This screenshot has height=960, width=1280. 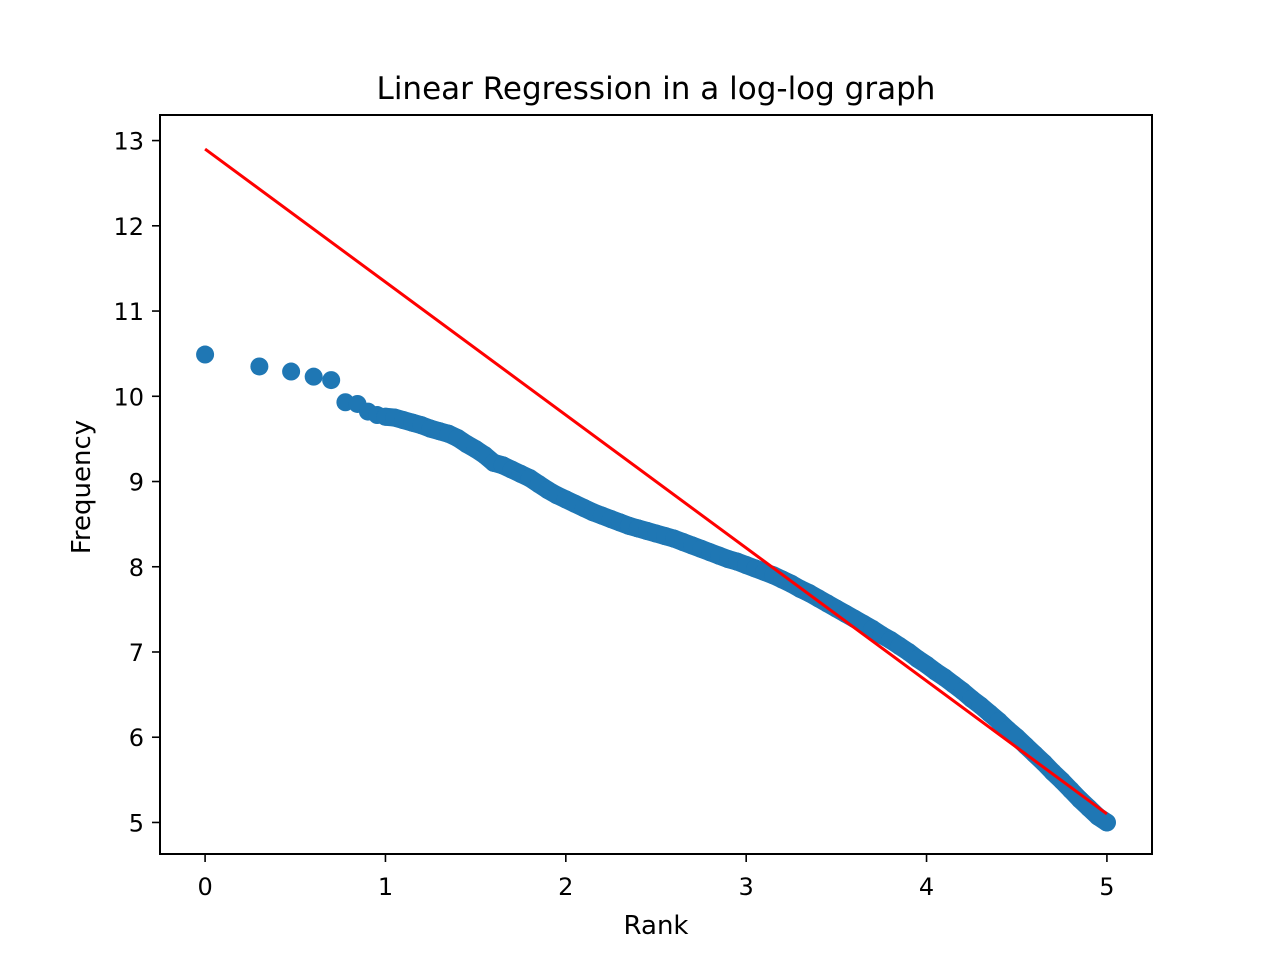 I want to click on x-axis-label: Rank, so click(x=656, y=926).